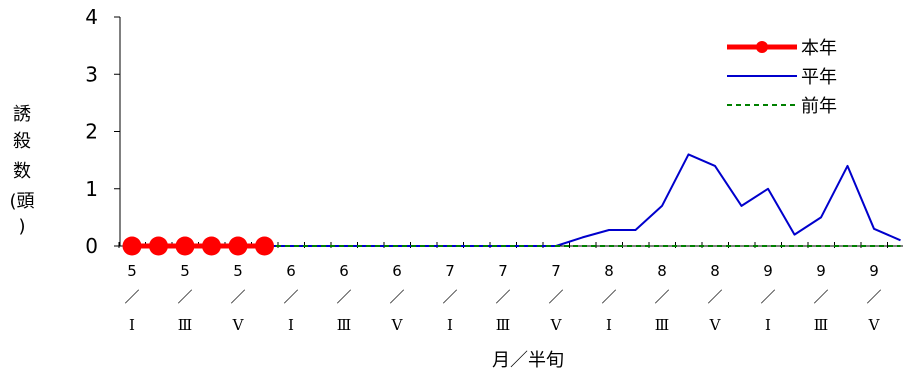  Describe the element at coordinates (819, 48) in the screenshot. I see `legend-label: 本年` at that location.